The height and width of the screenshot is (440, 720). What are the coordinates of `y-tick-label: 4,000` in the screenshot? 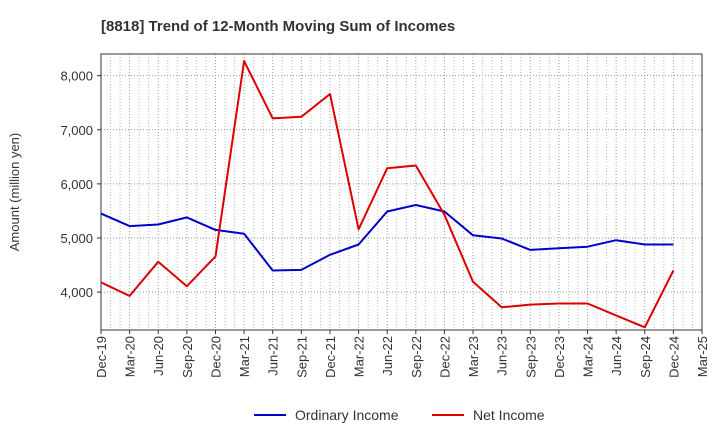 It's located at (76, 292).